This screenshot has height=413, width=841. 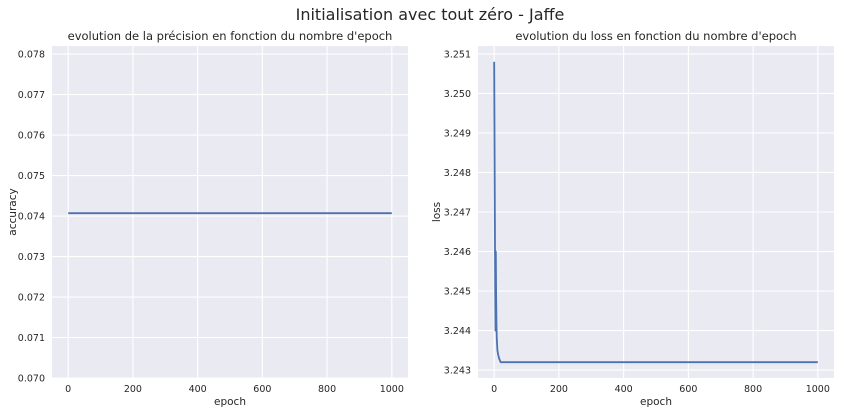 I want to click on accuracy-y-tick-label: 0.077, so click(x=31, y=95).